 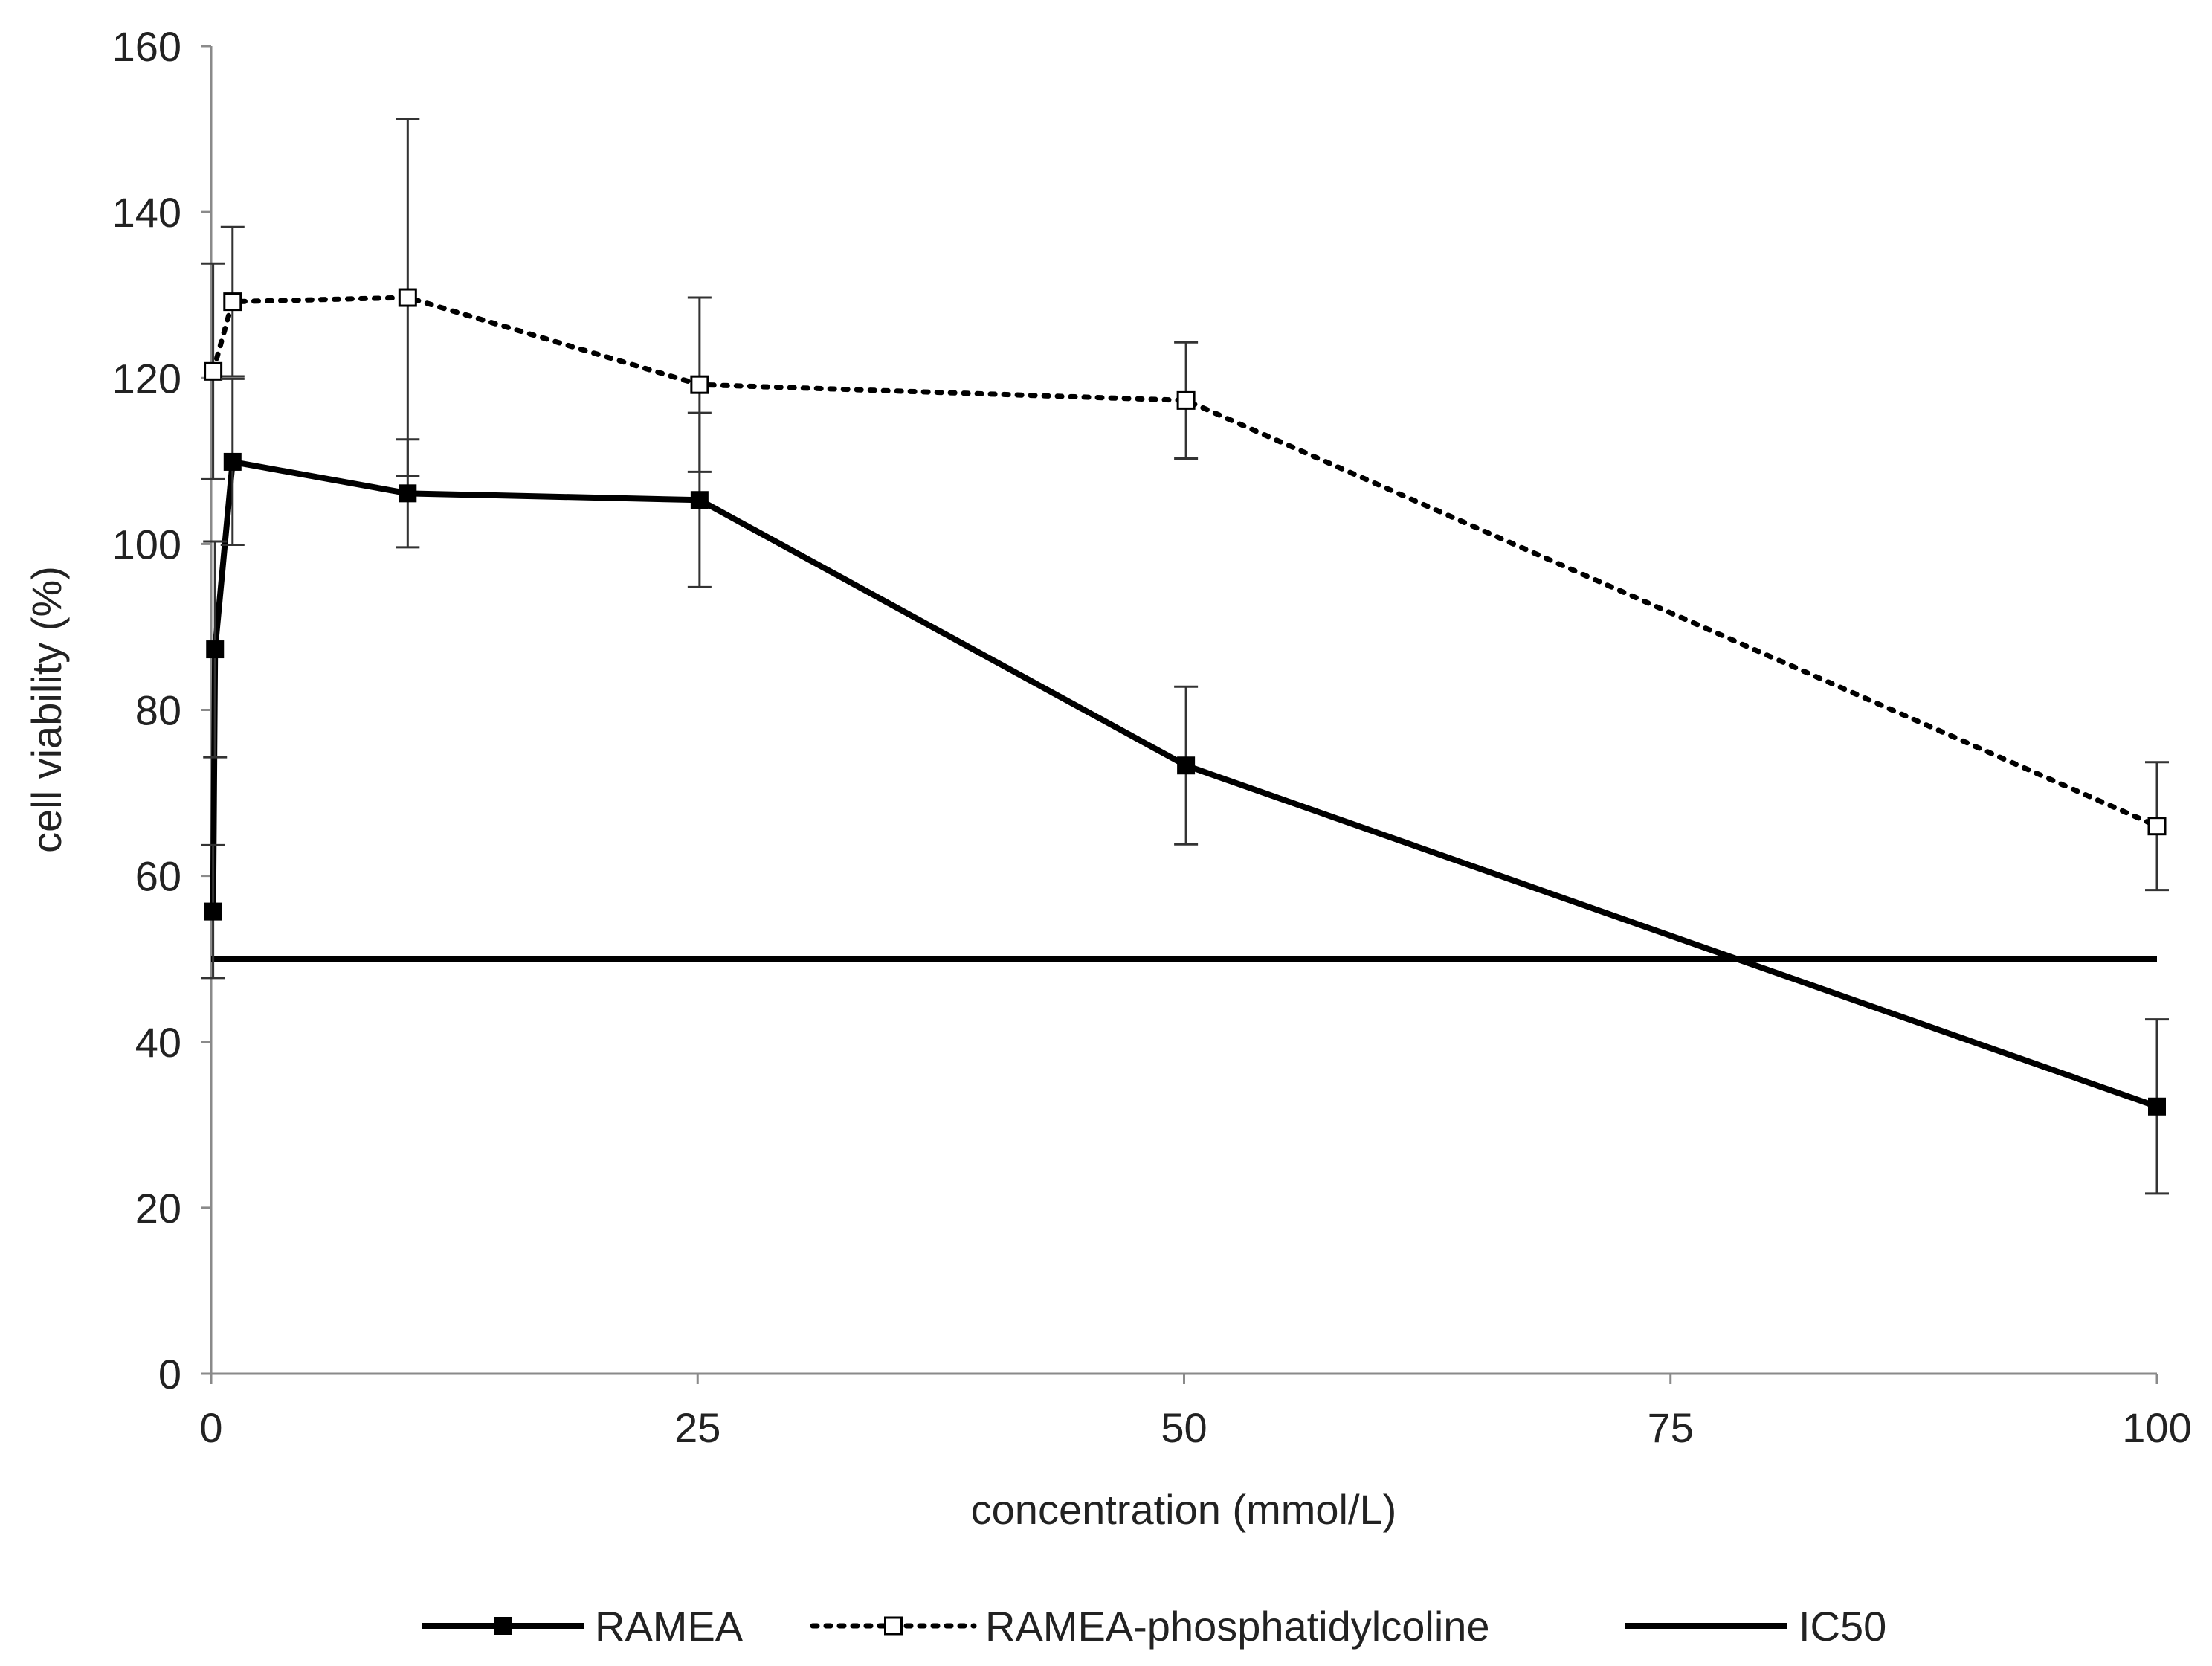 I want to click on y-tick-label: 60, so click(x=158, y=877).